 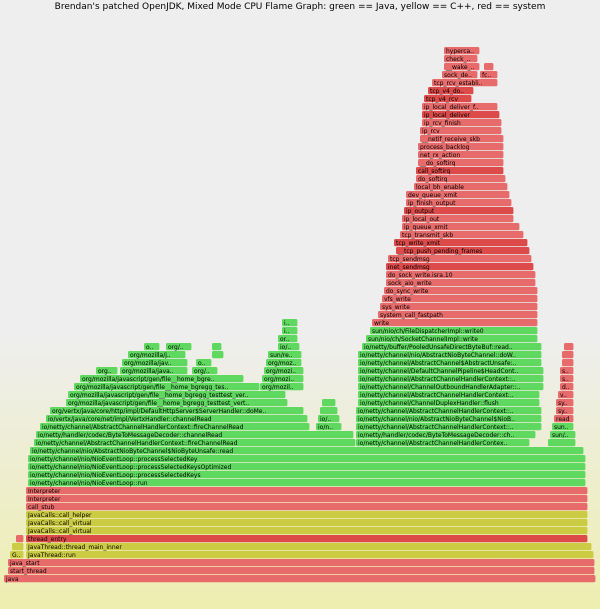 I want to click on frame-90: tcp_write_xmit, so click(x=461, y=243).